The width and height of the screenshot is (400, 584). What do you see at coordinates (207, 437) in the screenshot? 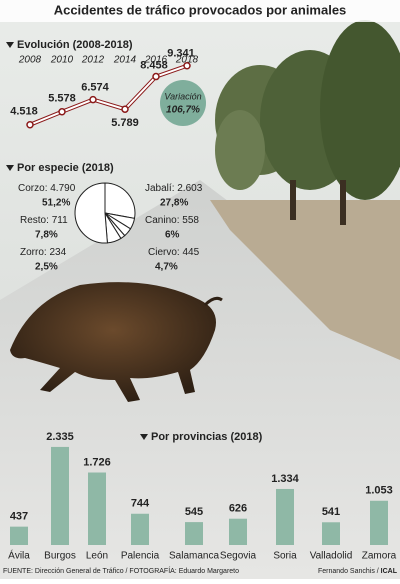
I see `section-title: Por provincias (2018)` at bounding box center [207, 437].